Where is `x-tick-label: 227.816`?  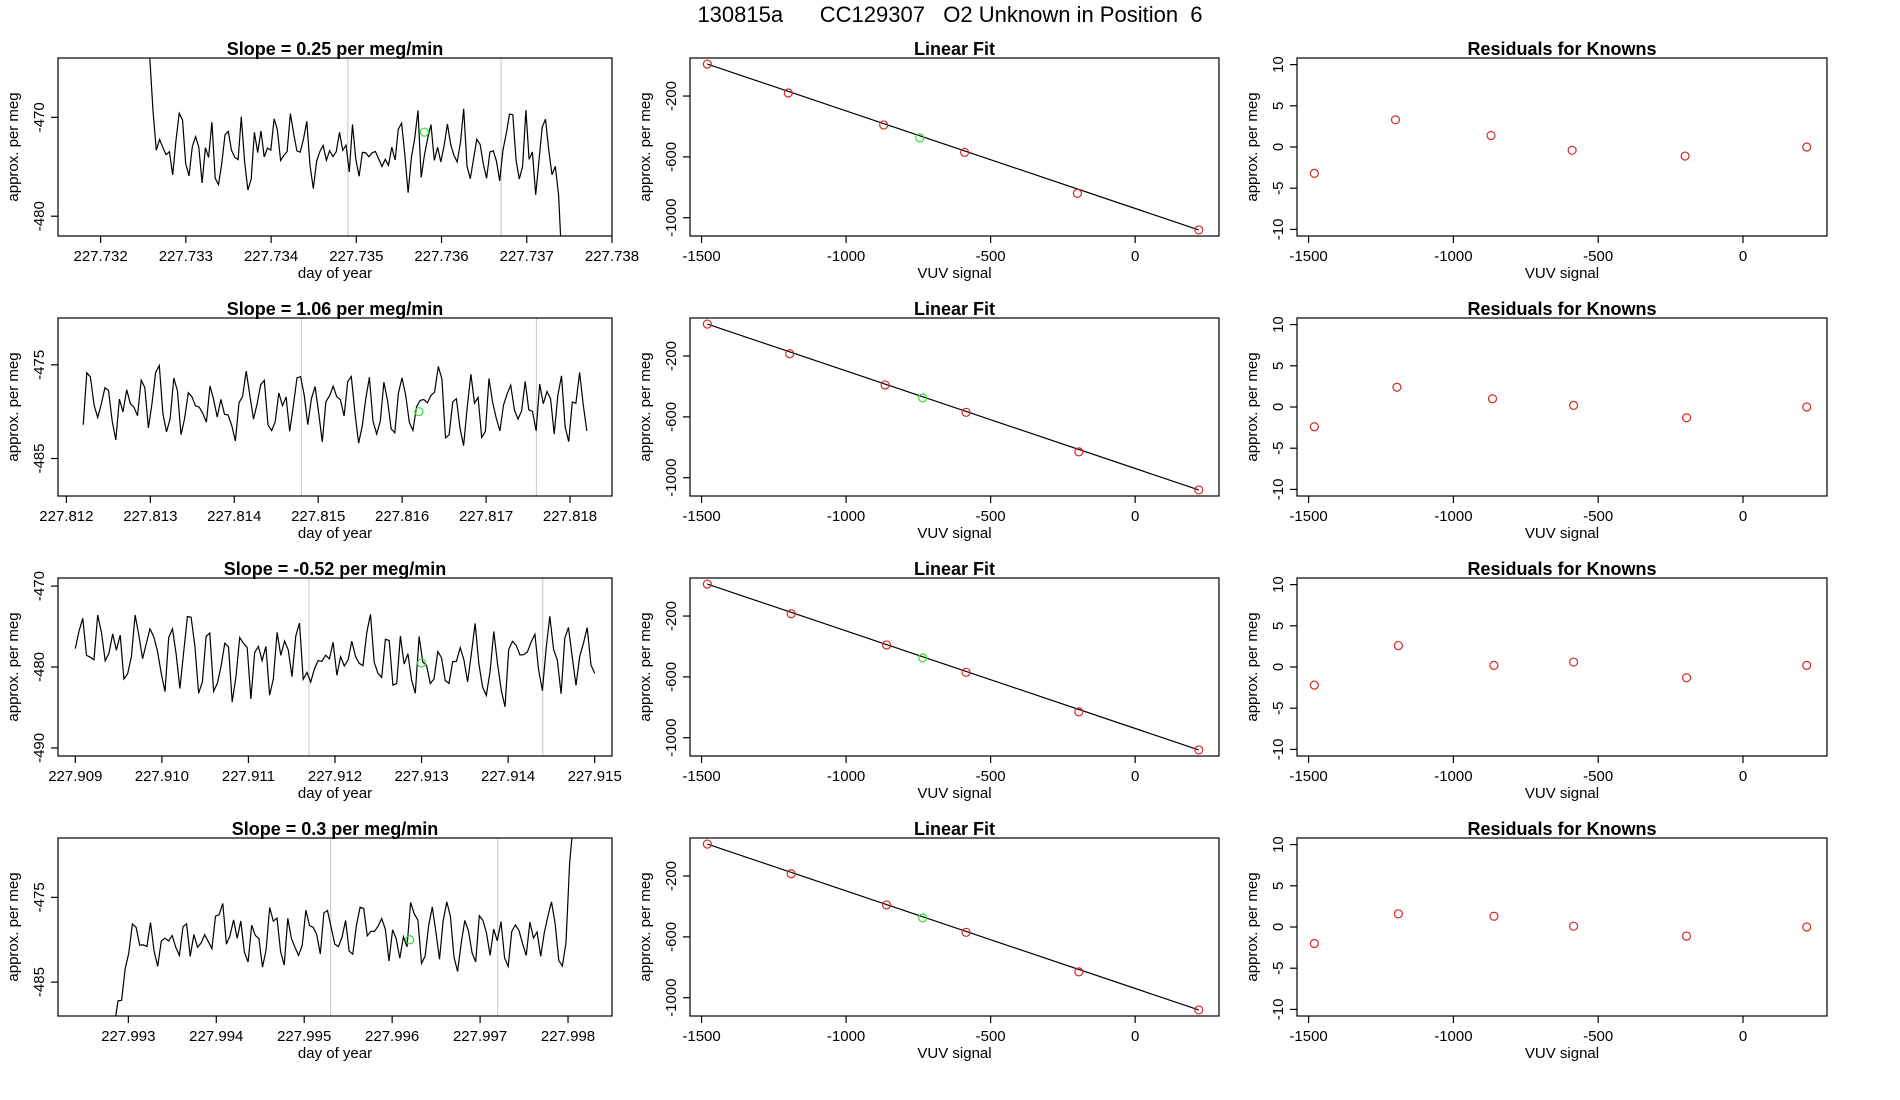 x-tick-label: 227.816 is located at coordinates (402, 516).